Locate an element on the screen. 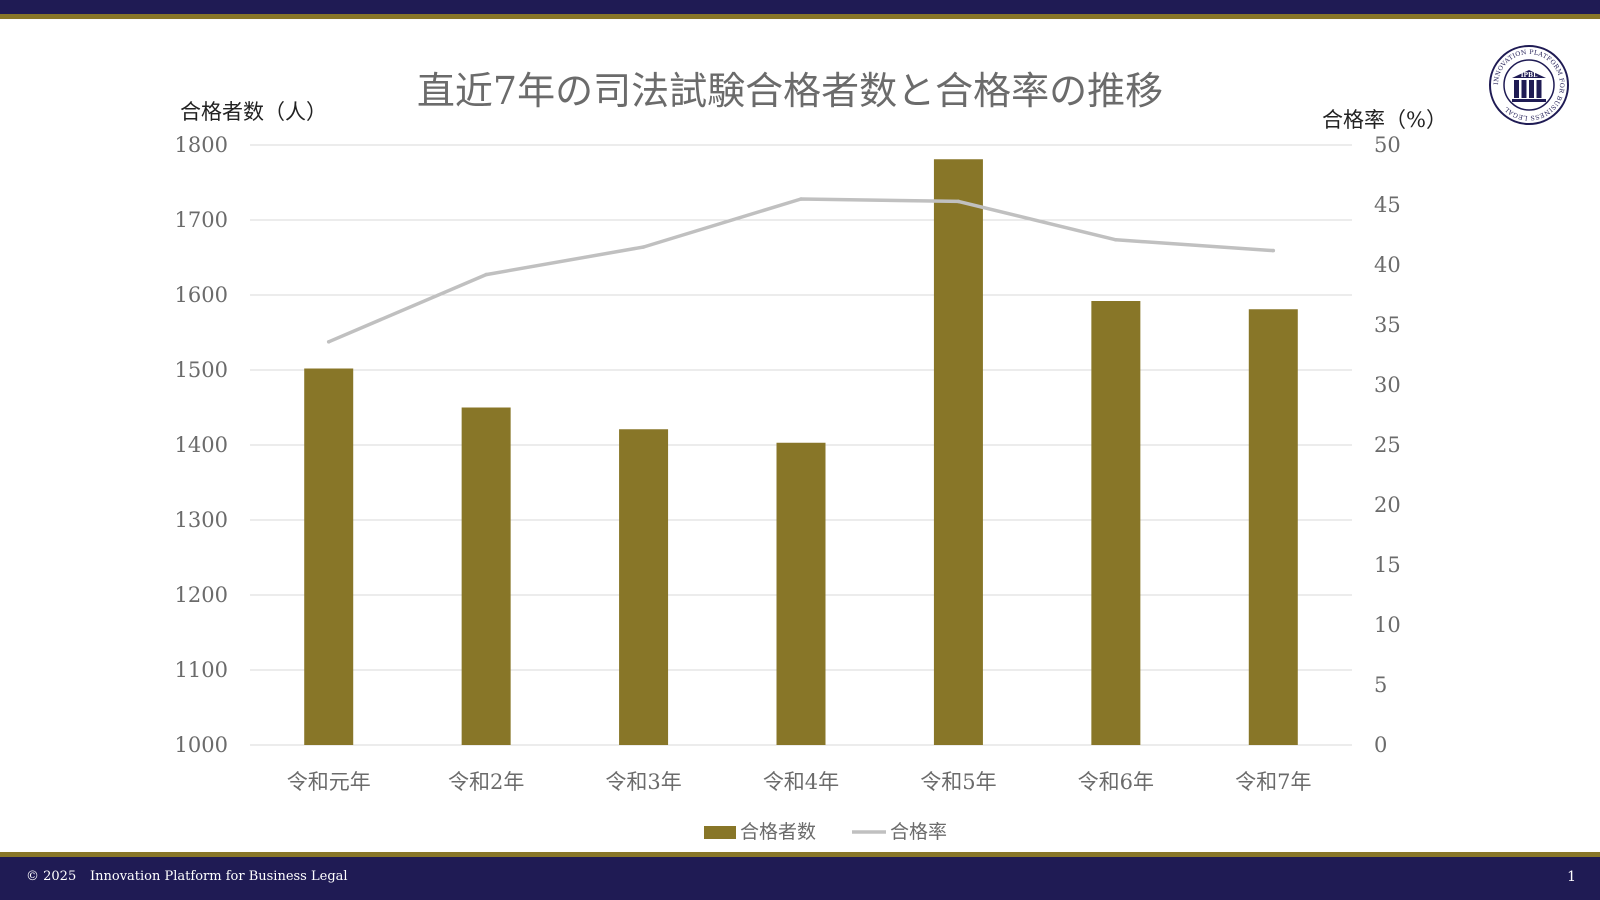 This screenshot has width=1600, height=900. x-tick-label: 令和4年 is located at coordinates (801, 782).